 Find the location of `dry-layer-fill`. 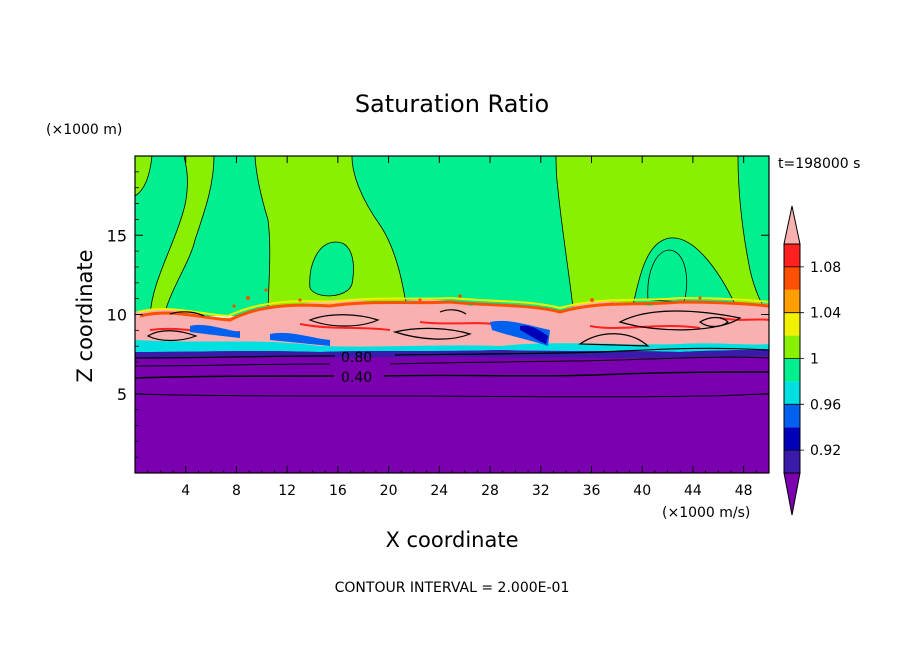

dry-layer-fill is located at coordinates (452, 411).